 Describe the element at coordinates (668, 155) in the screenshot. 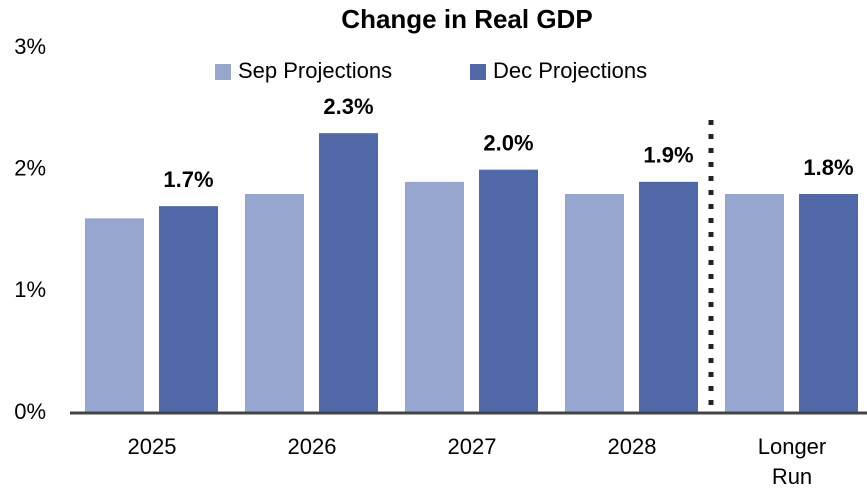

I see `value-label: 1.9%` at that location.